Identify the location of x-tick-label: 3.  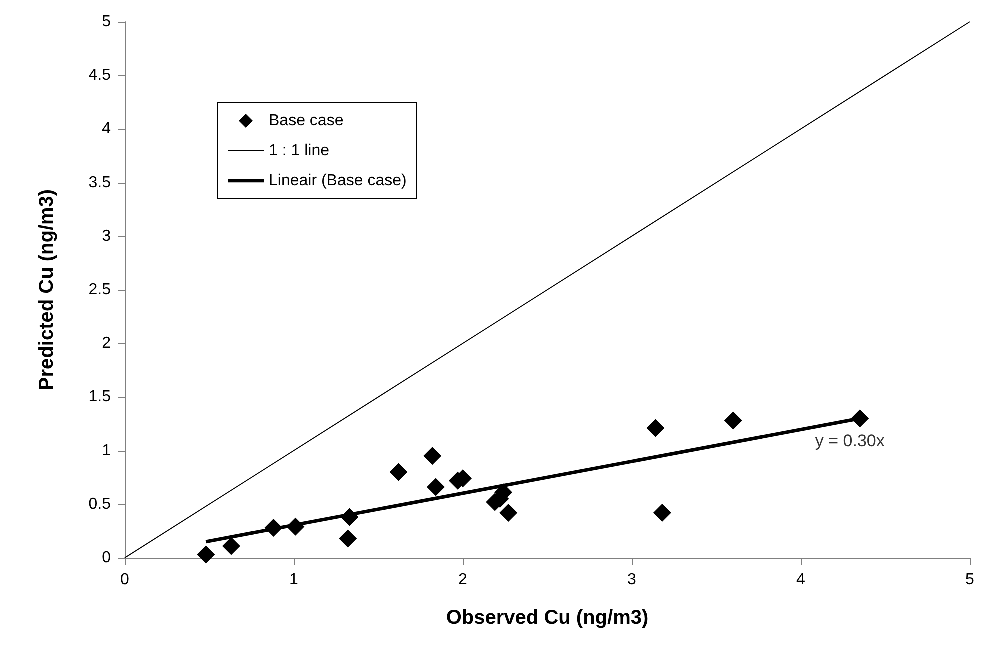
(632, 580).